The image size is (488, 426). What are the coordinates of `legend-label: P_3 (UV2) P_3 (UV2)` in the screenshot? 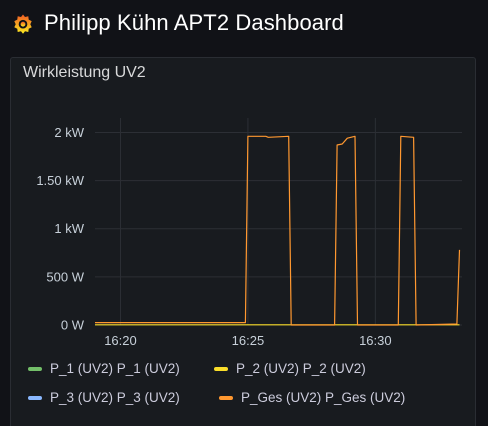 It's located at (115, 397).